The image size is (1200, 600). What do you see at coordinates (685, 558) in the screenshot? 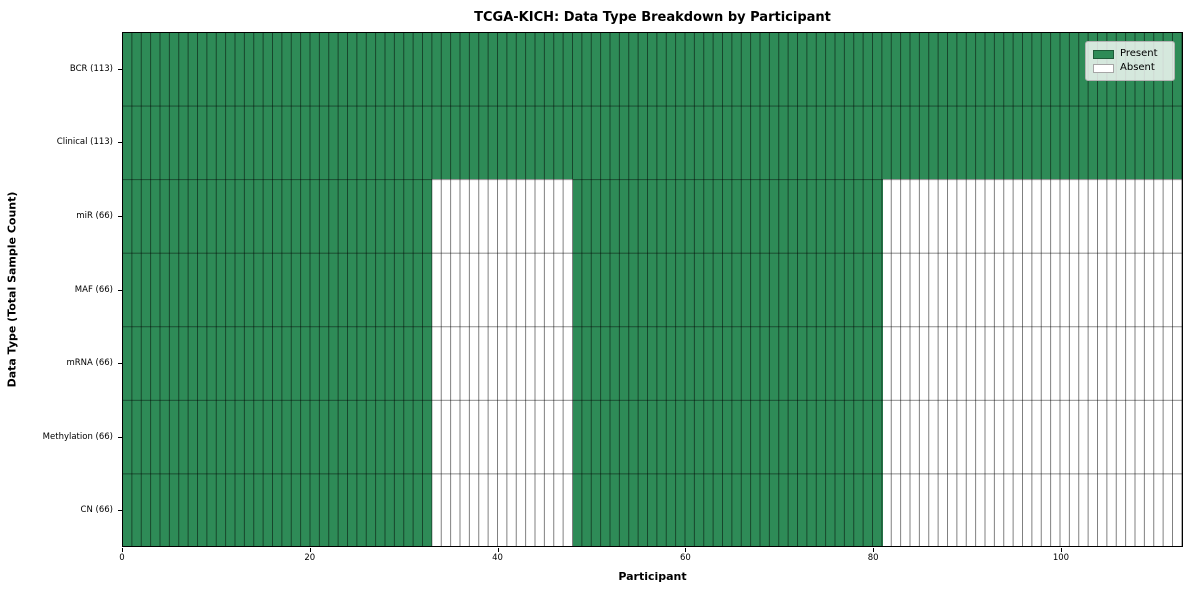
I see `x-tick-label: 60` at bounding box center [685, 558].